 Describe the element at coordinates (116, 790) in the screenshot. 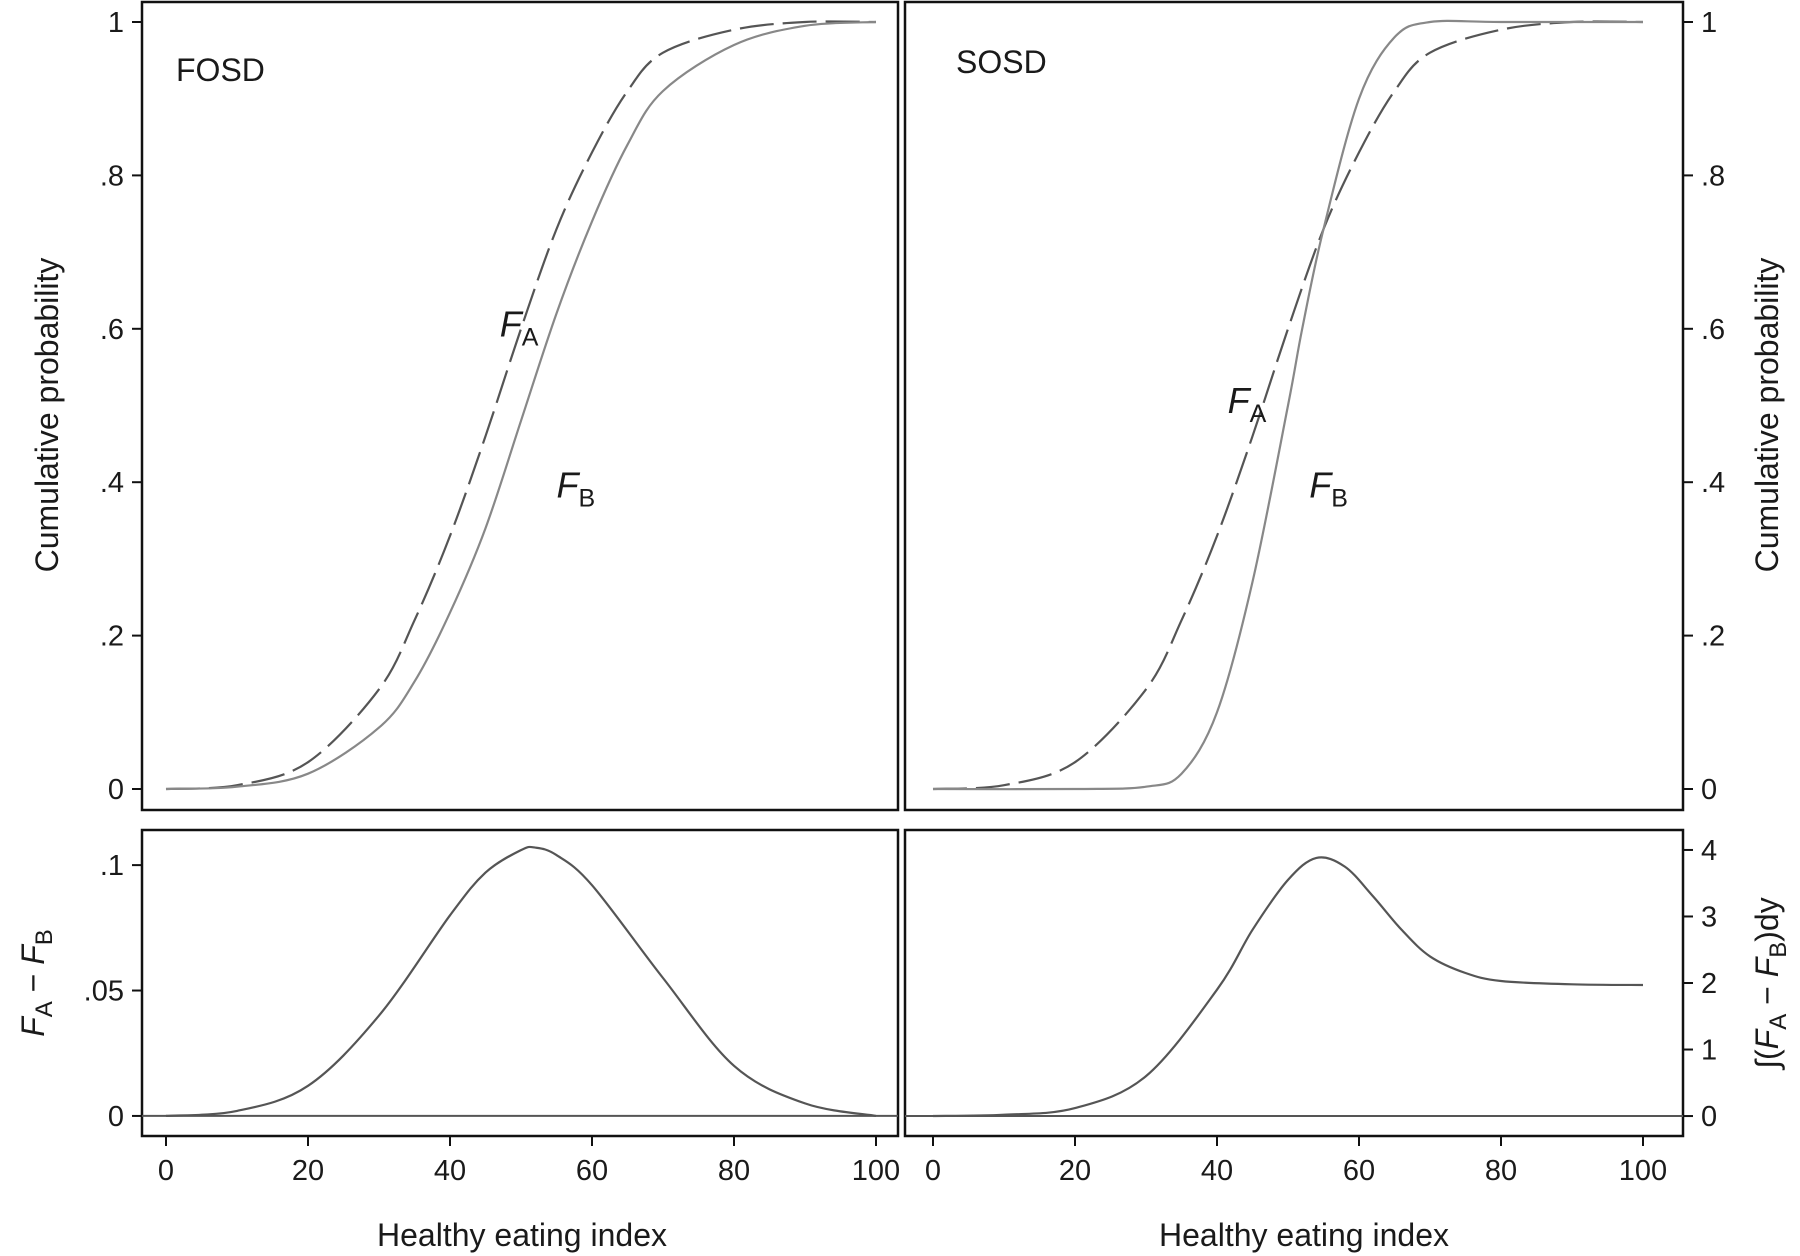

I see `ytick-label-top-left-0: 0` at that location.